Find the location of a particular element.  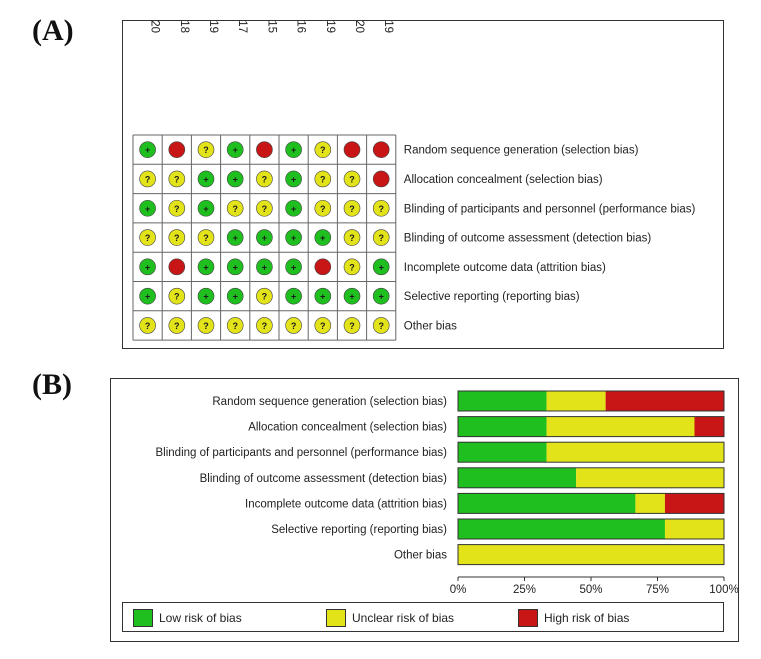

rating-symbol-2-5: + is located at coordinates (293, 209).